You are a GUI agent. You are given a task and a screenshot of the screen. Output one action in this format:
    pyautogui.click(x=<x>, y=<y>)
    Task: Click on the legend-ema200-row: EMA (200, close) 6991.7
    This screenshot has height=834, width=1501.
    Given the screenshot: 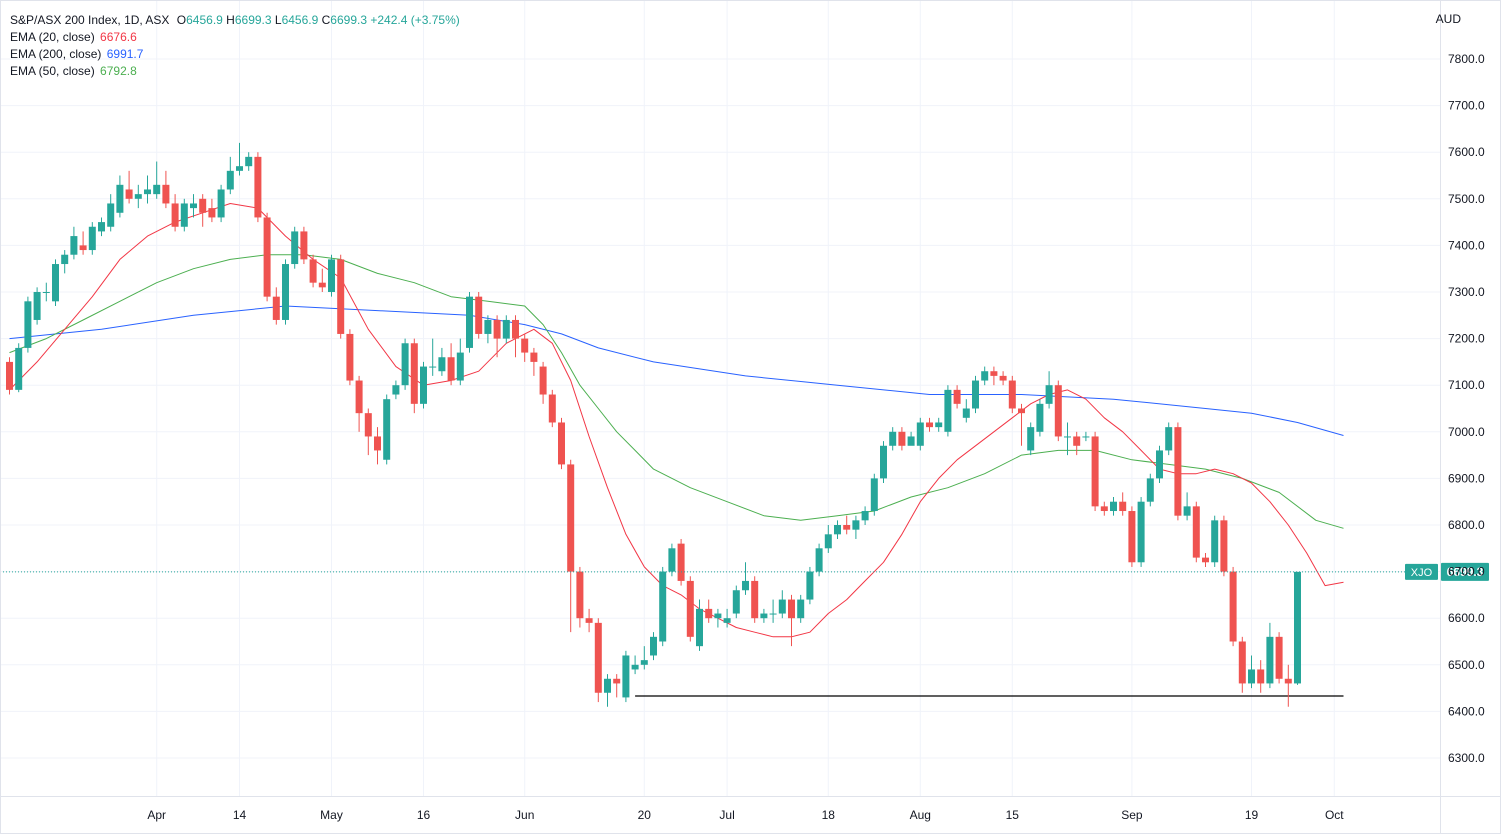 What is the action you would take?
    pyautogui.click(x=235, y=54)
    